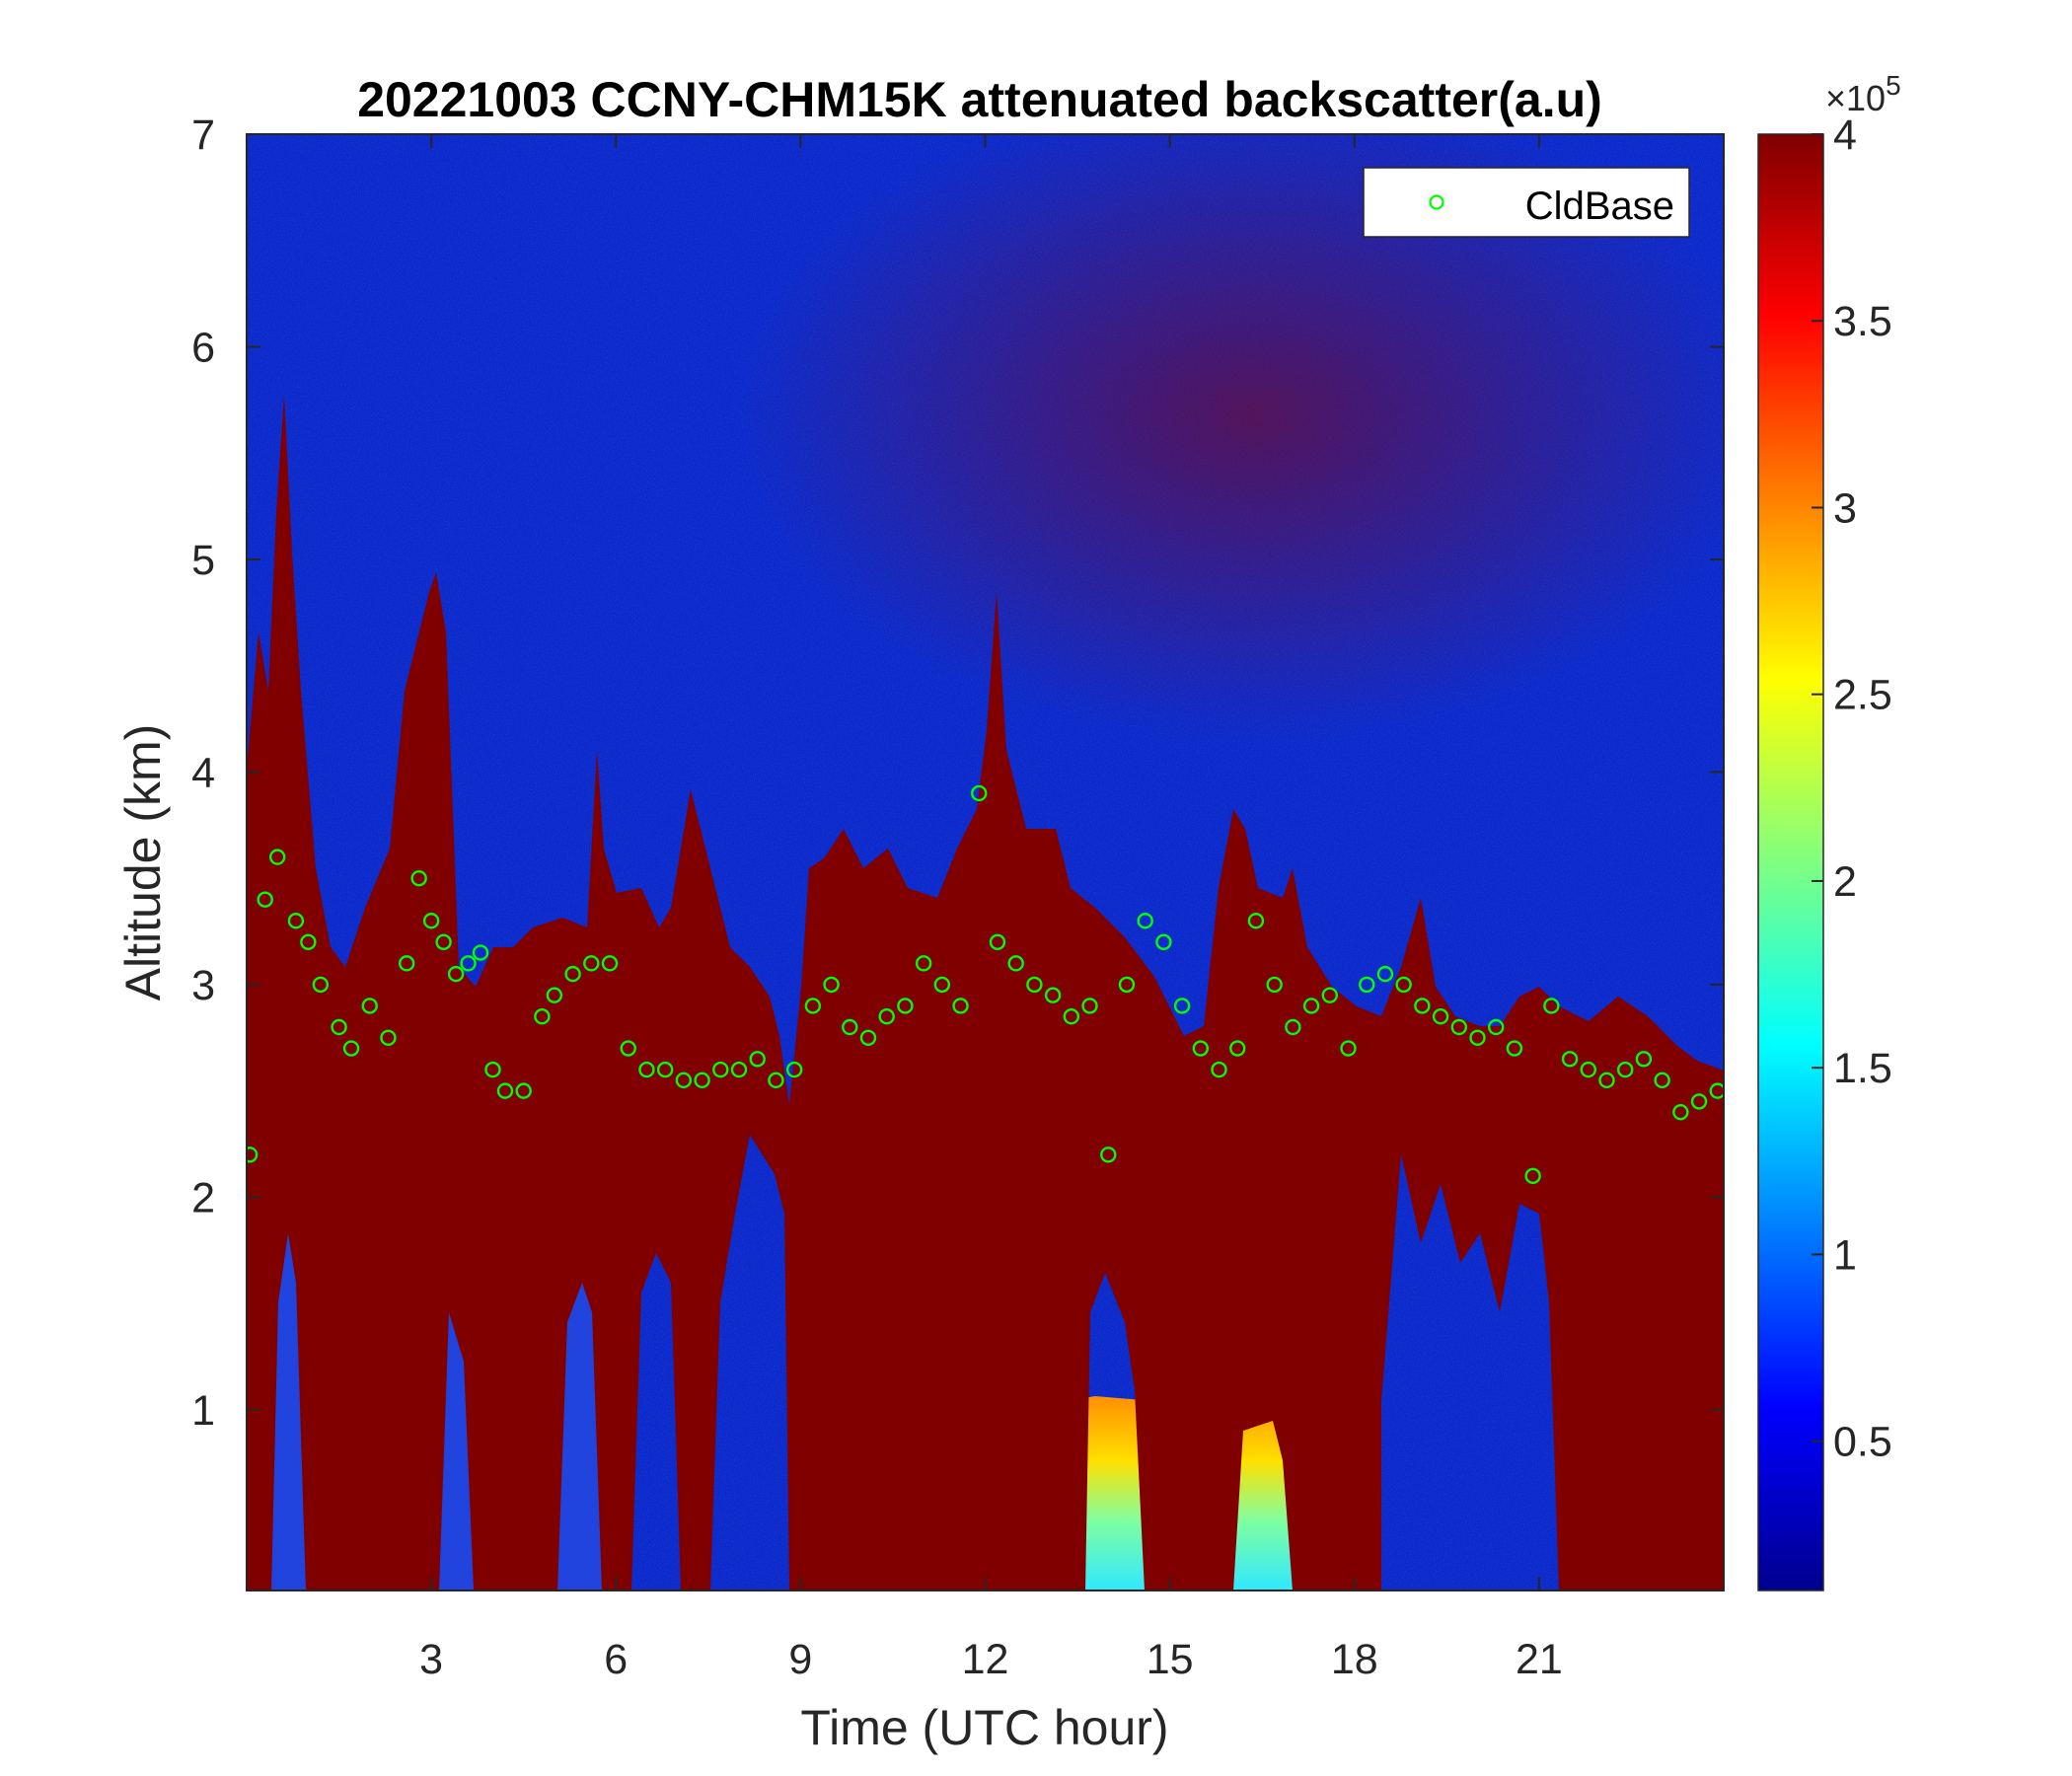 The height and width of the screenshot is (1776, 2072). I want to click on colorbar-ticks: 0.5 1 1.5 2 2.5 3 3.5 4, so click(1852, 788).